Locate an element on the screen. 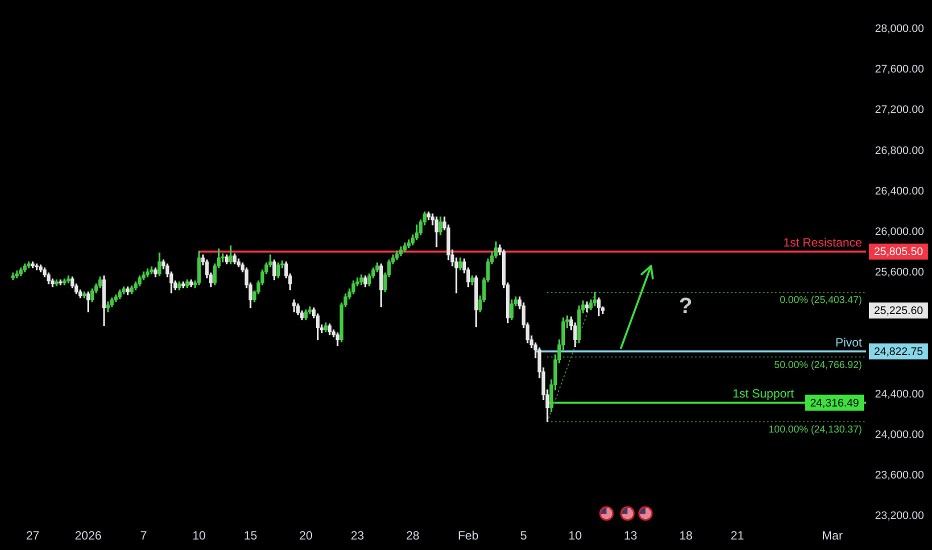 The height and width of the screenshot is (550, 932). y-tick-label: 27,600.00 is located at coordinates (899, 70).